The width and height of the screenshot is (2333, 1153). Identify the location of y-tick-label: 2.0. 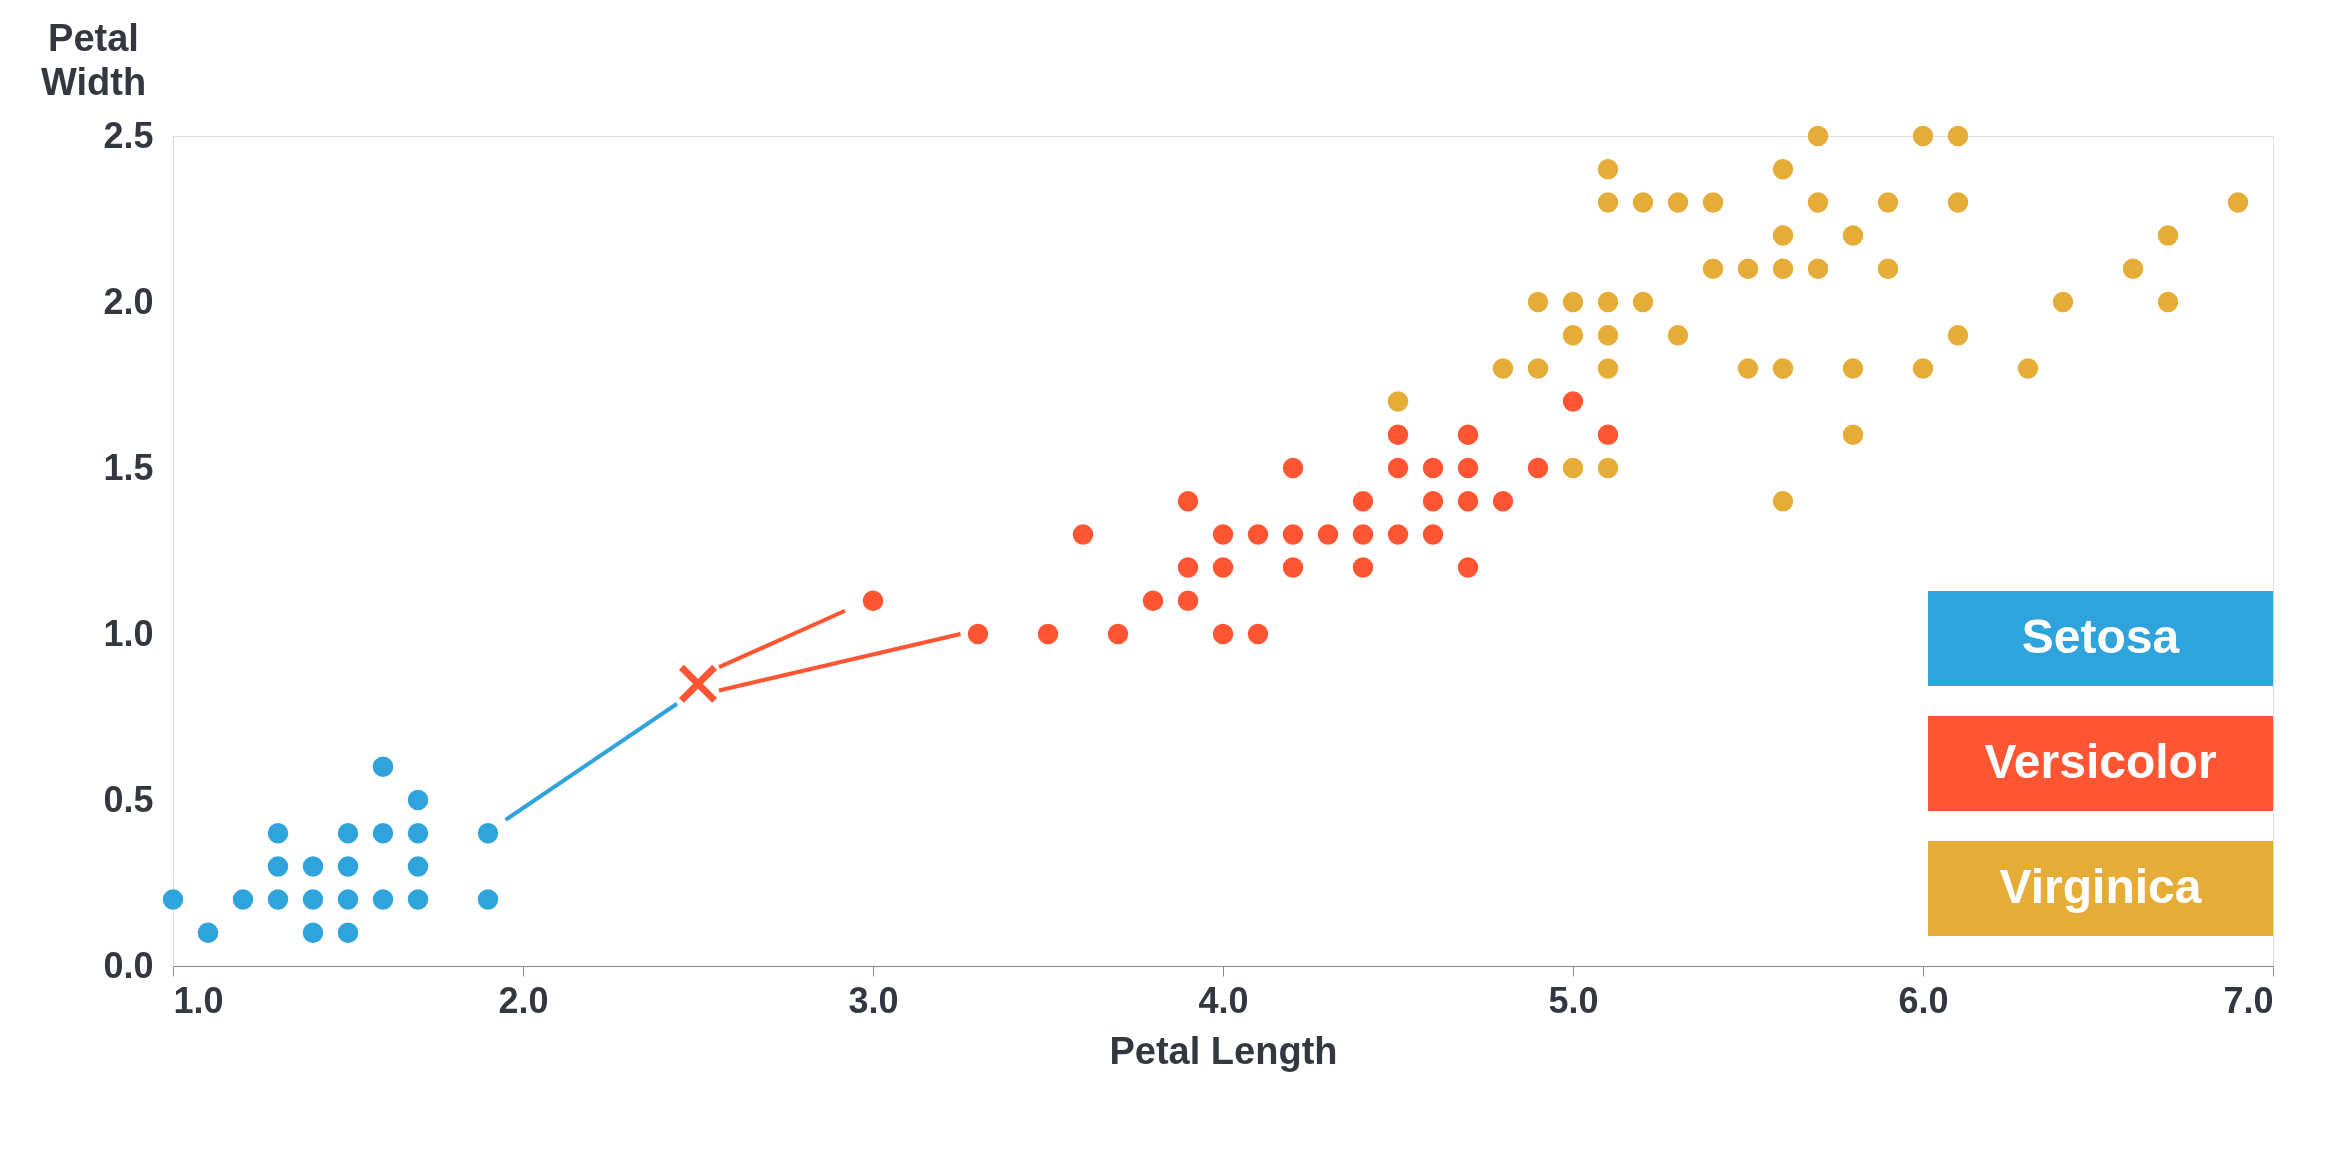
(128, 301).